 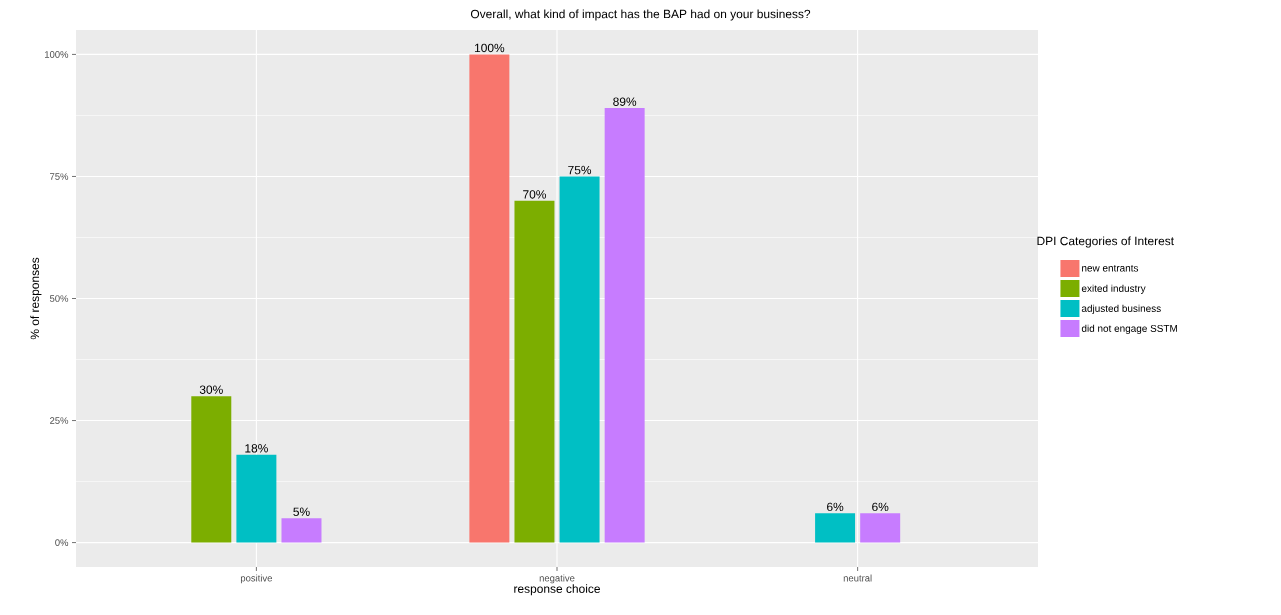 I want to click on data-label: 70%, so click(x=534, y=194).